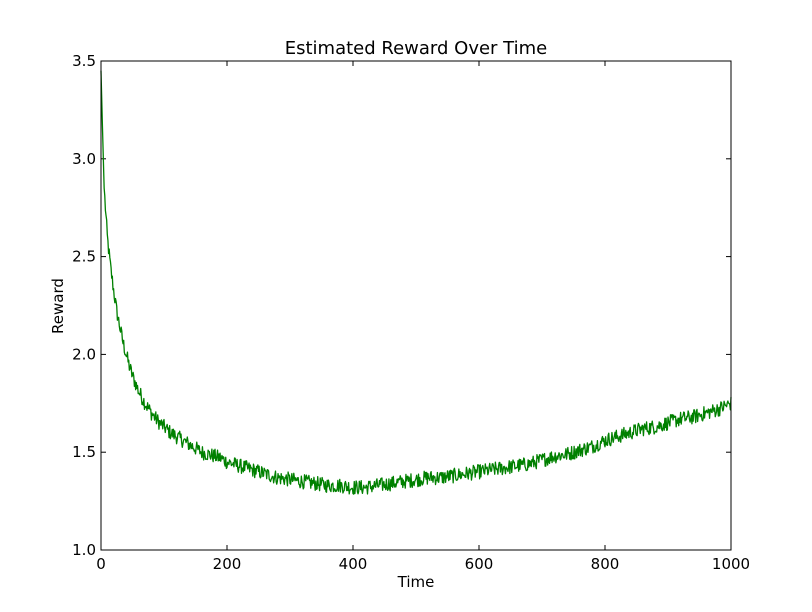  Describe the element at coordinates (84, 257) in the screenshot. I see `y-tick-label: 2.5` at that location.